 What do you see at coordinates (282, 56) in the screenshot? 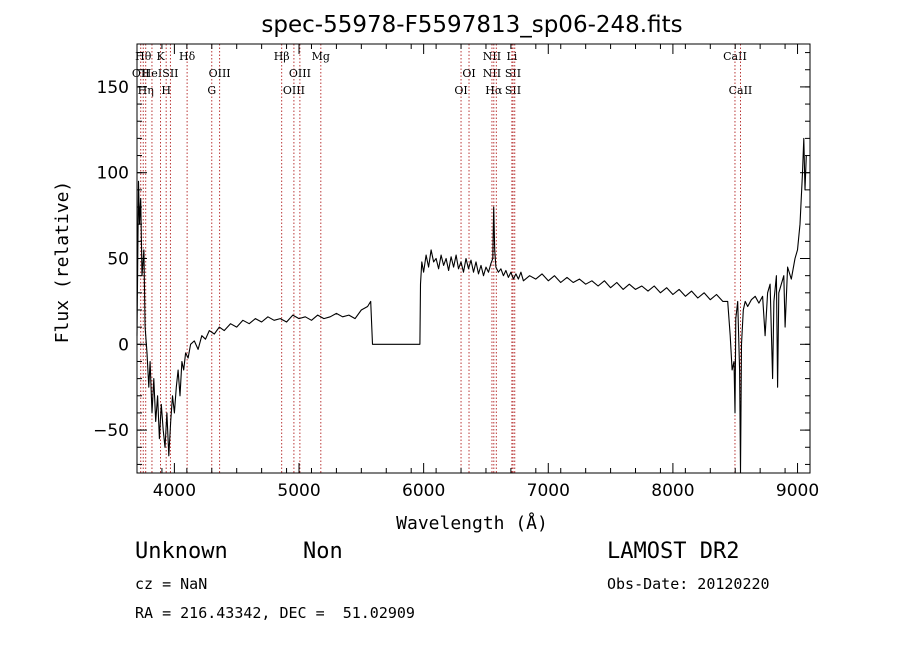
I see `reference-line-label: Hβ` at bounding box center [282, 56].